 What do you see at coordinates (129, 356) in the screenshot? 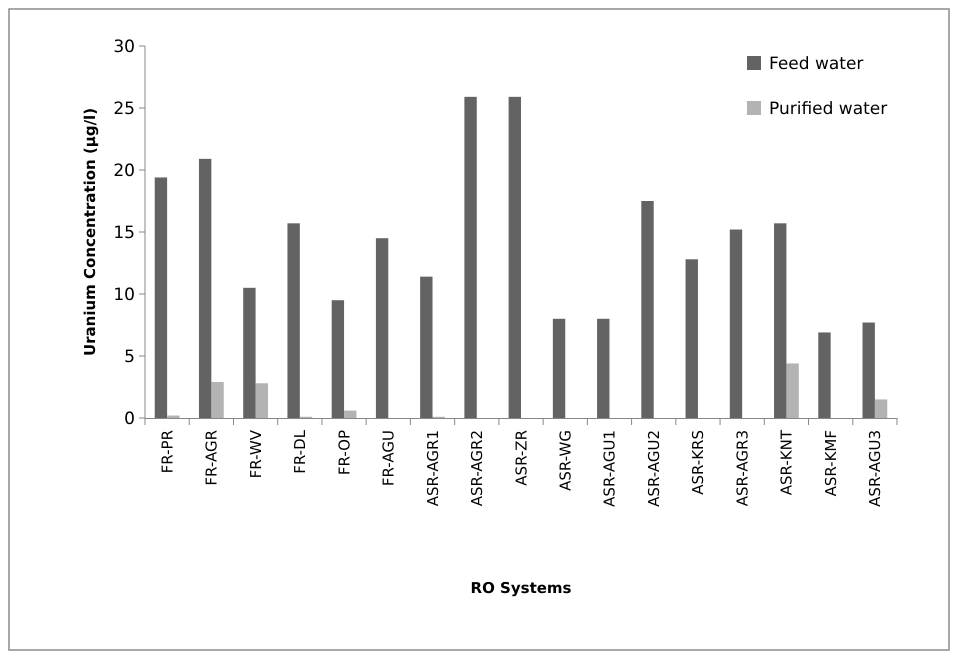
I see `y-tick-label: 5` at bounding box center [129, 356].